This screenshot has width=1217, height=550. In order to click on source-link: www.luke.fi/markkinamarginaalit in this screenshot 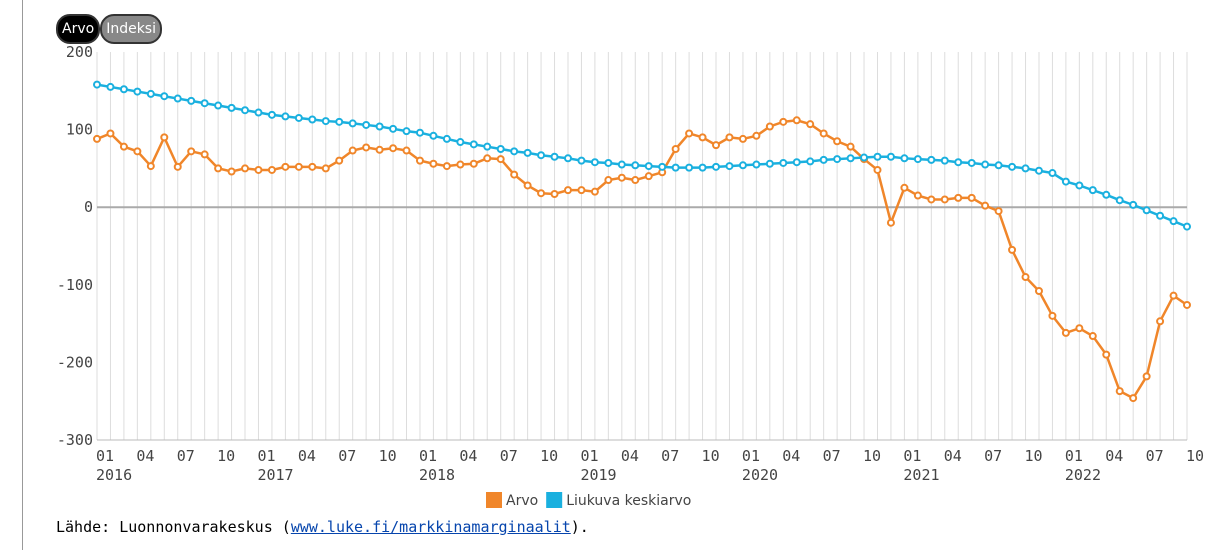, I will do `click(430, 527)`.